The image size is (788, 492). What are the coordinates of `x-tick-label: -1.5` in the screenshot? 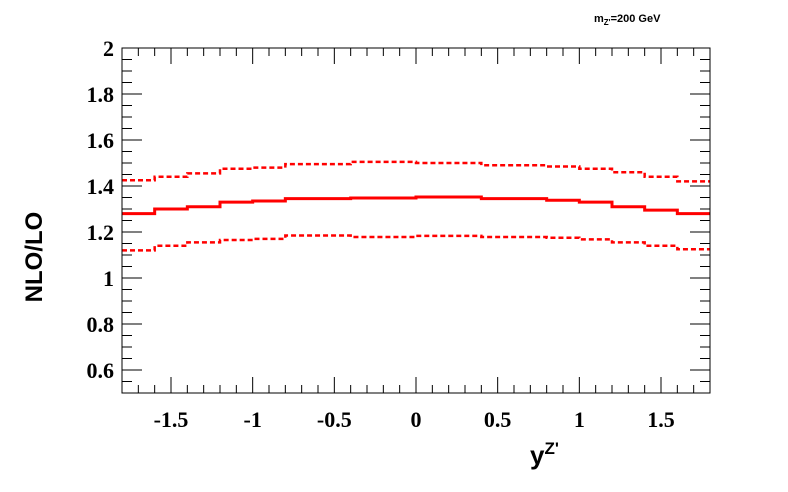 It's located at (171, 419).